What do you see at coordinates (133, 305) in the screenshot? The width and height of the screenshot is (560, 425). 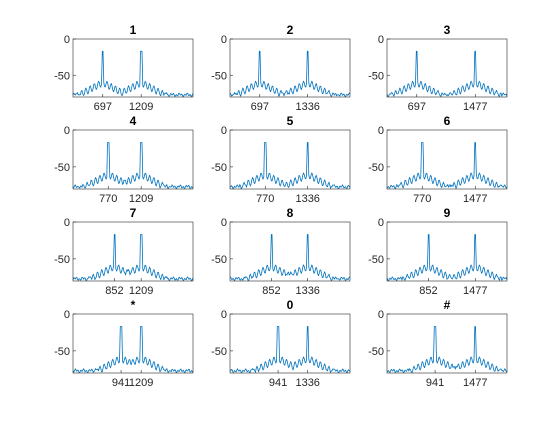 I see `subplot-title: *` at bounding box center [133, 305].